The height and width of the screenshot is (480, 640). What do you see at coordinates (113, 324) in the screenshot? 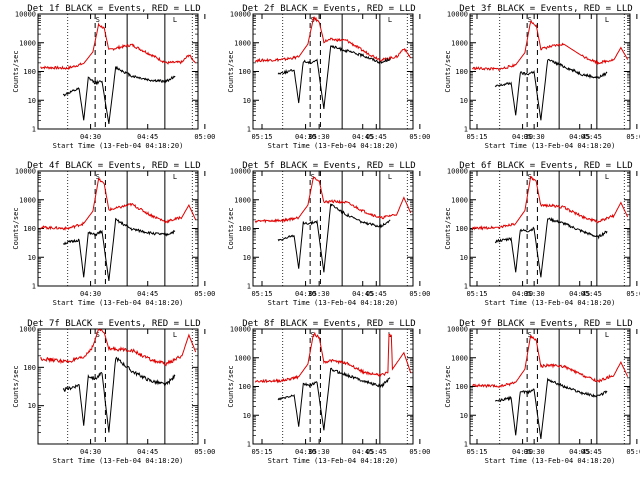
I see `panel-title: Det 7f BLACK = Events, RED = LLD` at bounding box center [113, 324].